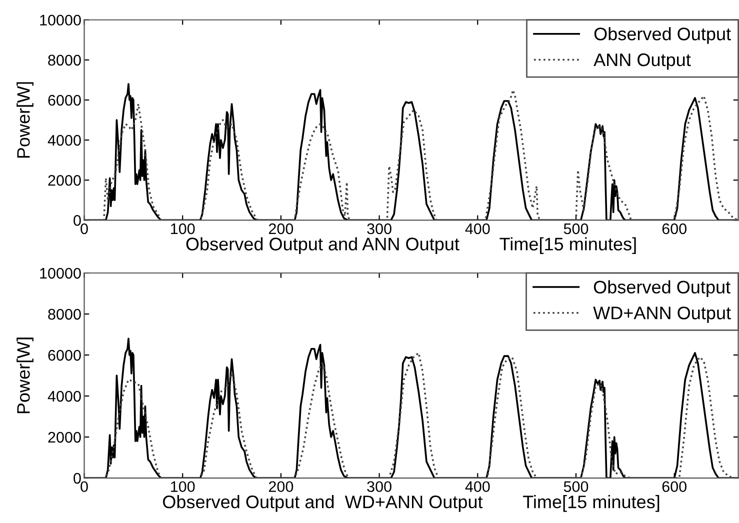 Image resolution: width=739 pixels, height=523 pixels. What do you see at coordinates (662, 314) in the screenshot?
I see `legend-label: WD+ANN Output` at bounding box center [662, 314].